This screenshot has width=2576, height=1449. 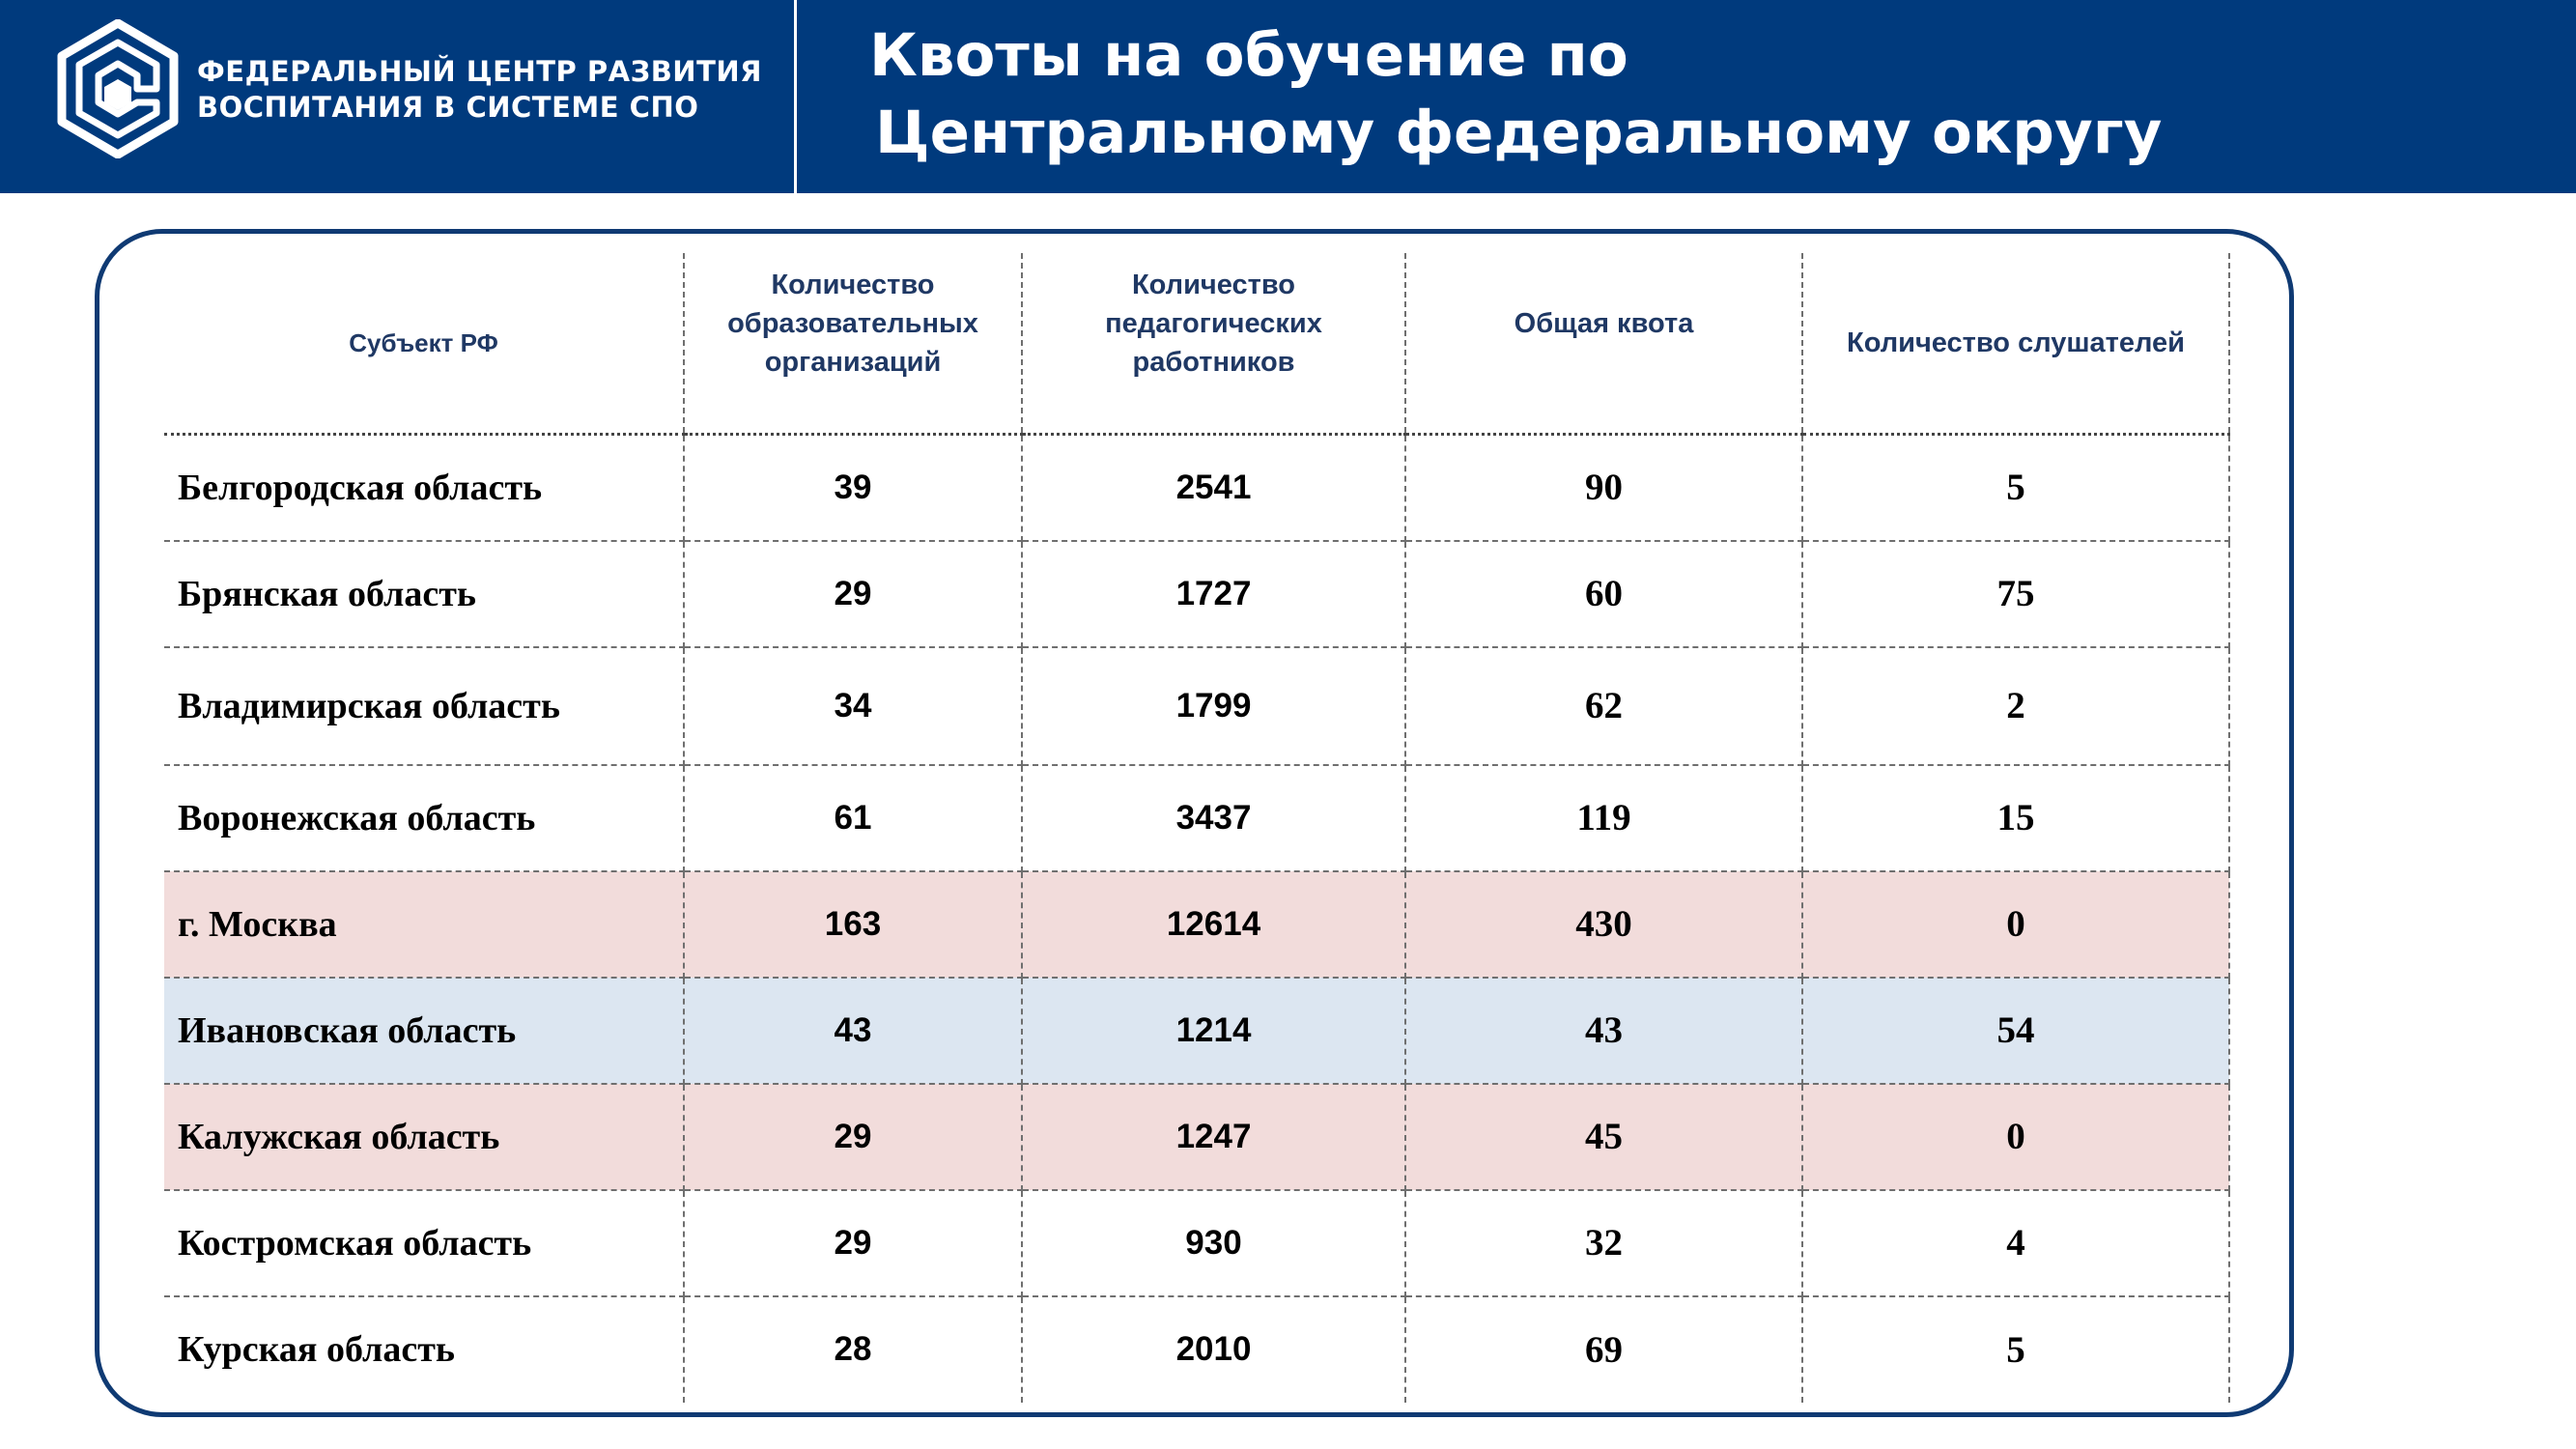 I want to click on region-cell: Костромская область, so click(x=424, y=1243).